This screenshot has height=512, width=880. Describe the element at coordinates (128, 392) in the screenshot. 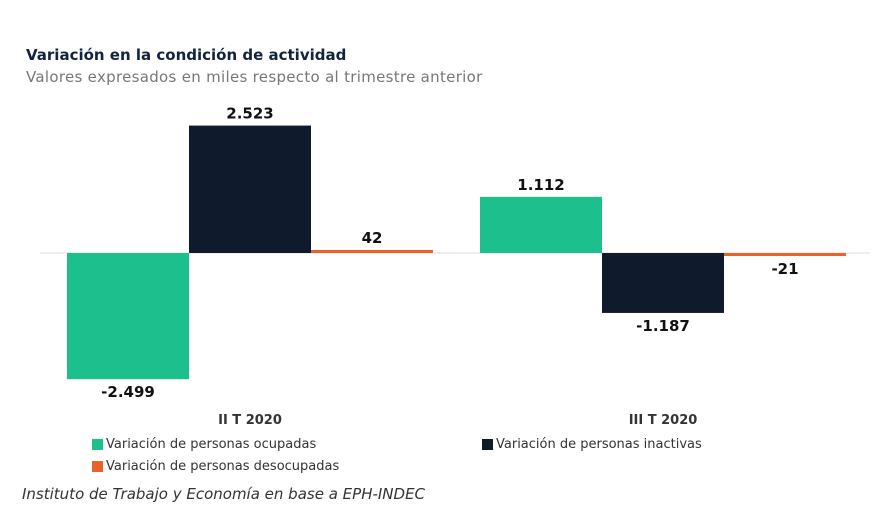

I see `data-label: -2.499` at that location.